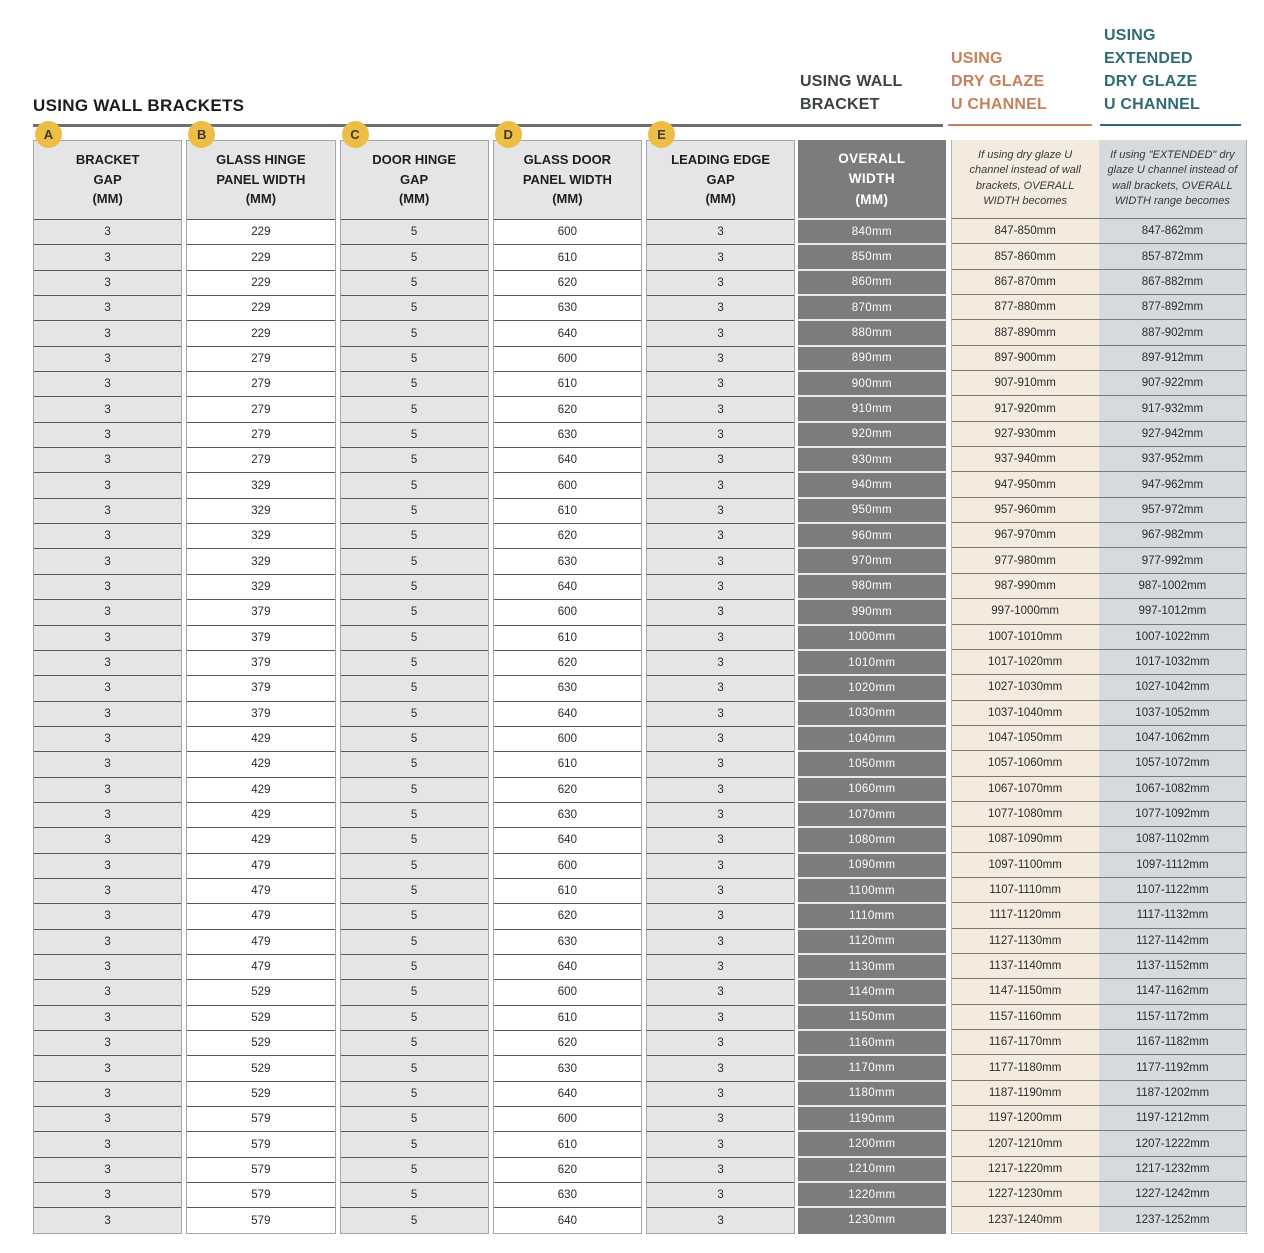 The image size is (1264, 1253). What do you see at coordinates (872, 1041) in the screenshot?
I see `cell-overall-width-row-33: 1160mm` at bounding box center [872, 1041].